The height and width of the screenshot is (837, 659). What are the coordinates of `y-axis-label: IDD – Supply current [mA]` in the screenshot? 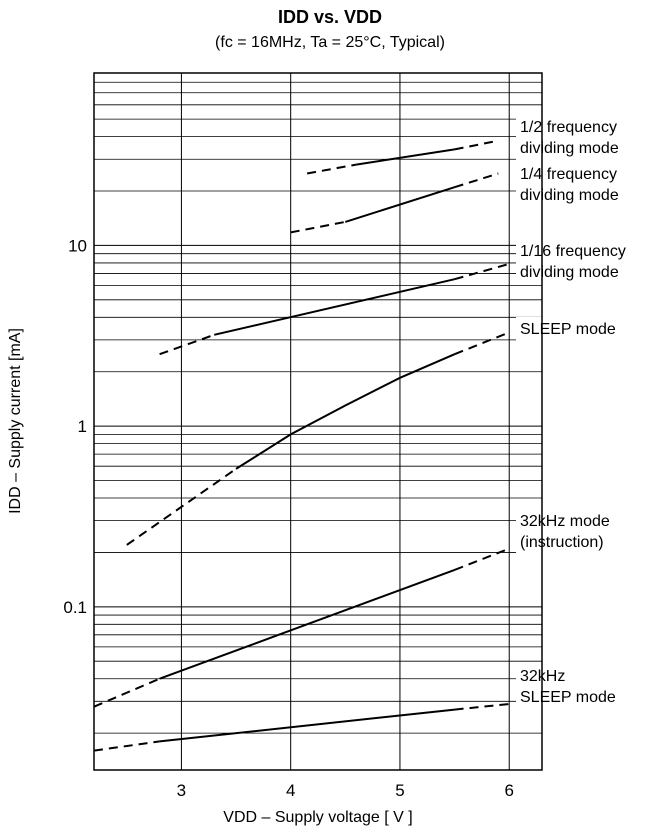 It's located at (15, 421).